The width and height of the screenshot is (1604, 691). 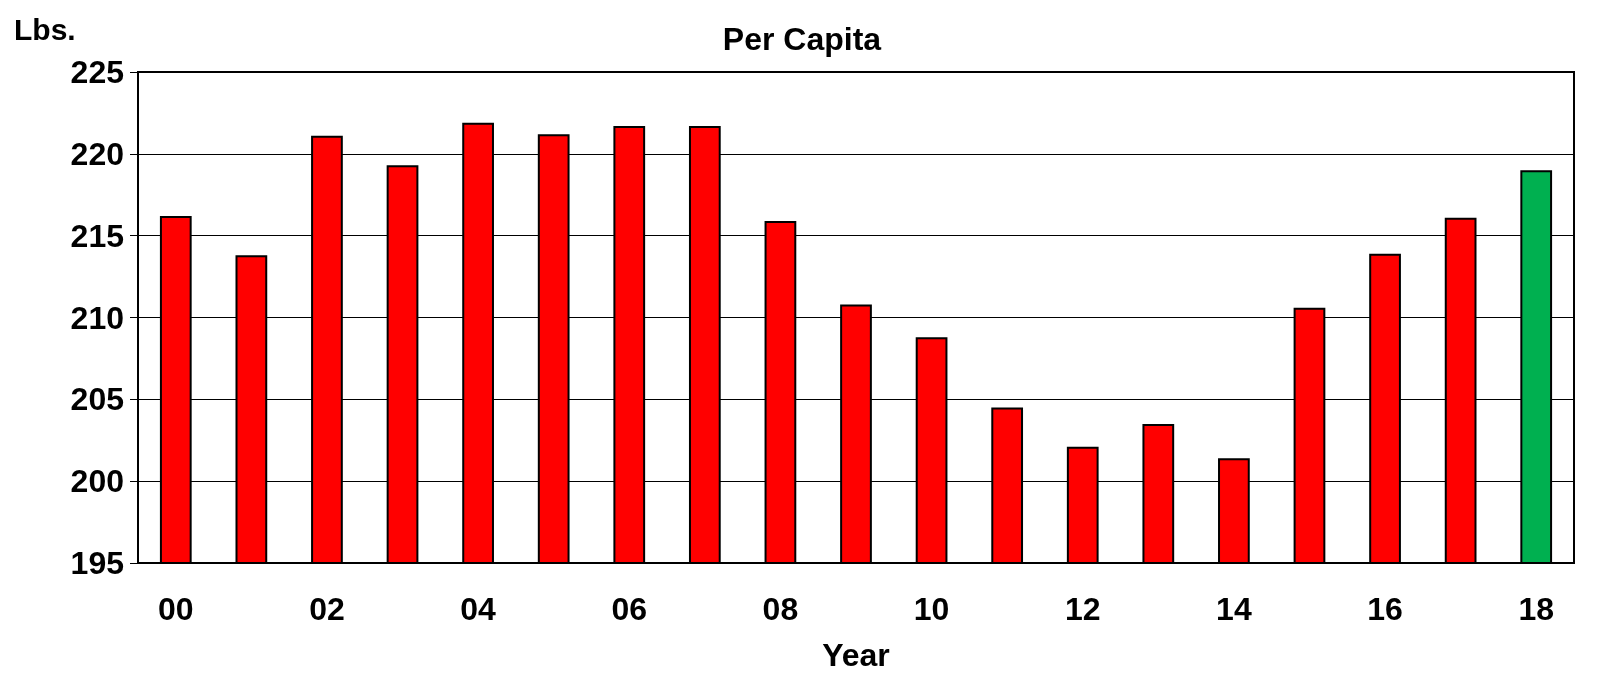 What do you see at coordinates (97, 481) in the screenshot?
I see `y-tick-label: 200` at bounding box center [97, 481].